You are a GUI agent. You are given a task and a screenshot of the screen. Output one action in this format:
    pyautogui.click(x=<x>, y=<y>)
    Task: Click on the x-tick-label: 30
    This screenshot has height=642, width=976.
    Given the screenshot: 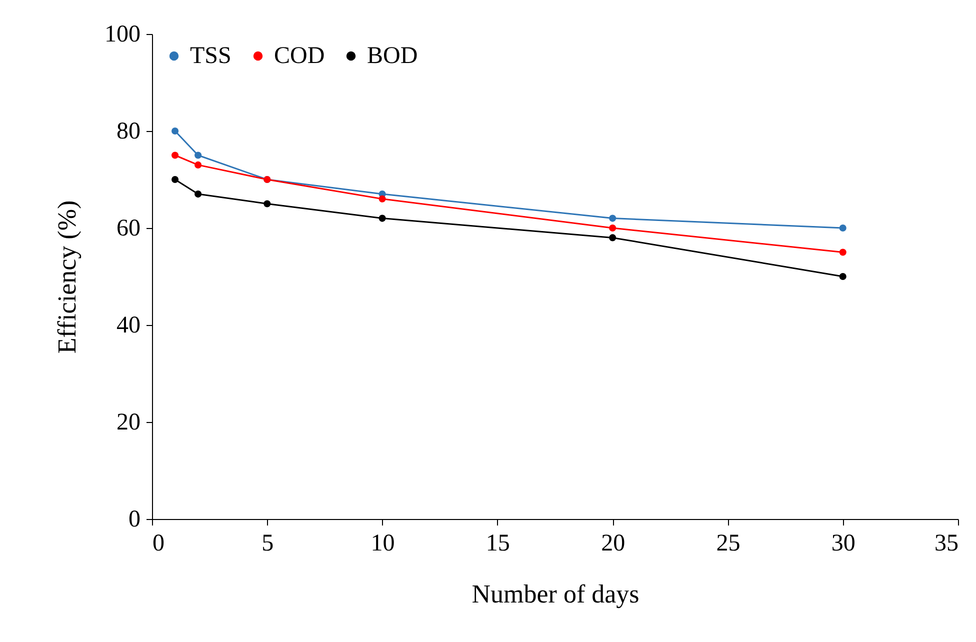 What is the action you would take?
    pyautogui.click(x=843, y=543)
    